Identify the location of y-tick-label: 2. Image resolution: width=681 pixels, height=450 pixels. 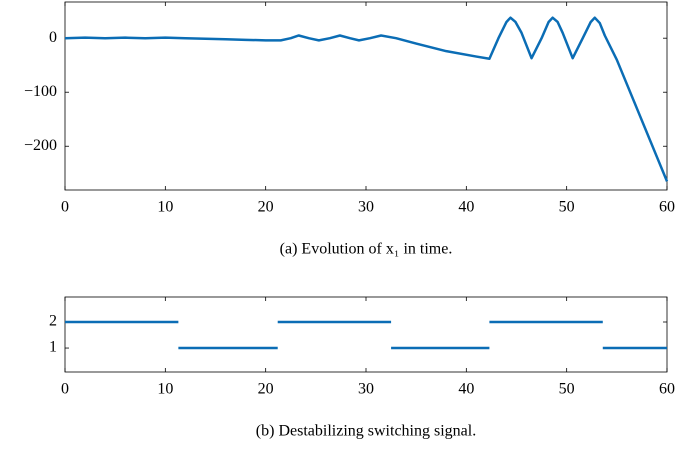
(53, 321).